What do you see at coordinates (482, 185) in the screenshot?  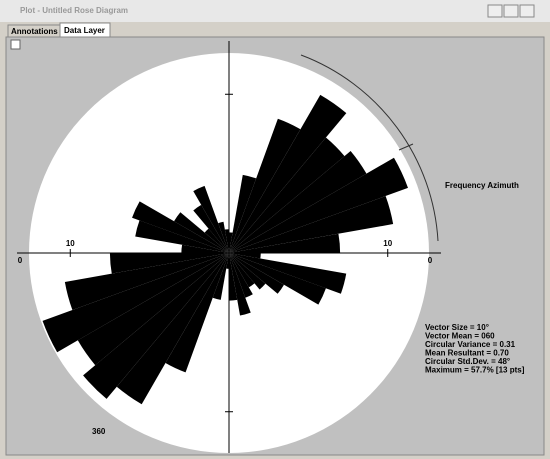 I see `axis-label: Frequency Azimuth` at bounding box center [482, 185].